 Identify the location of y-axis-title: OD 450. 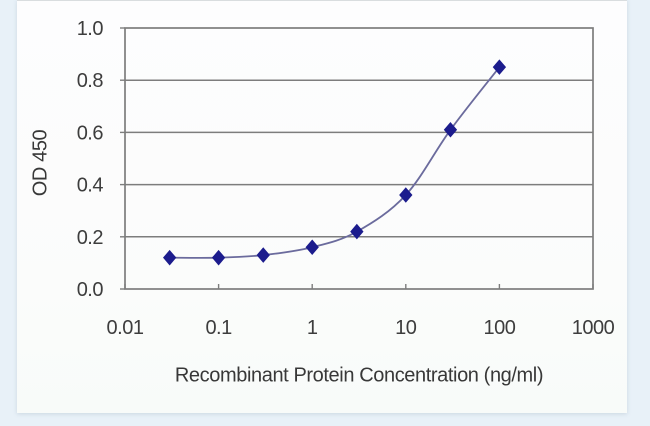
(40, 163).